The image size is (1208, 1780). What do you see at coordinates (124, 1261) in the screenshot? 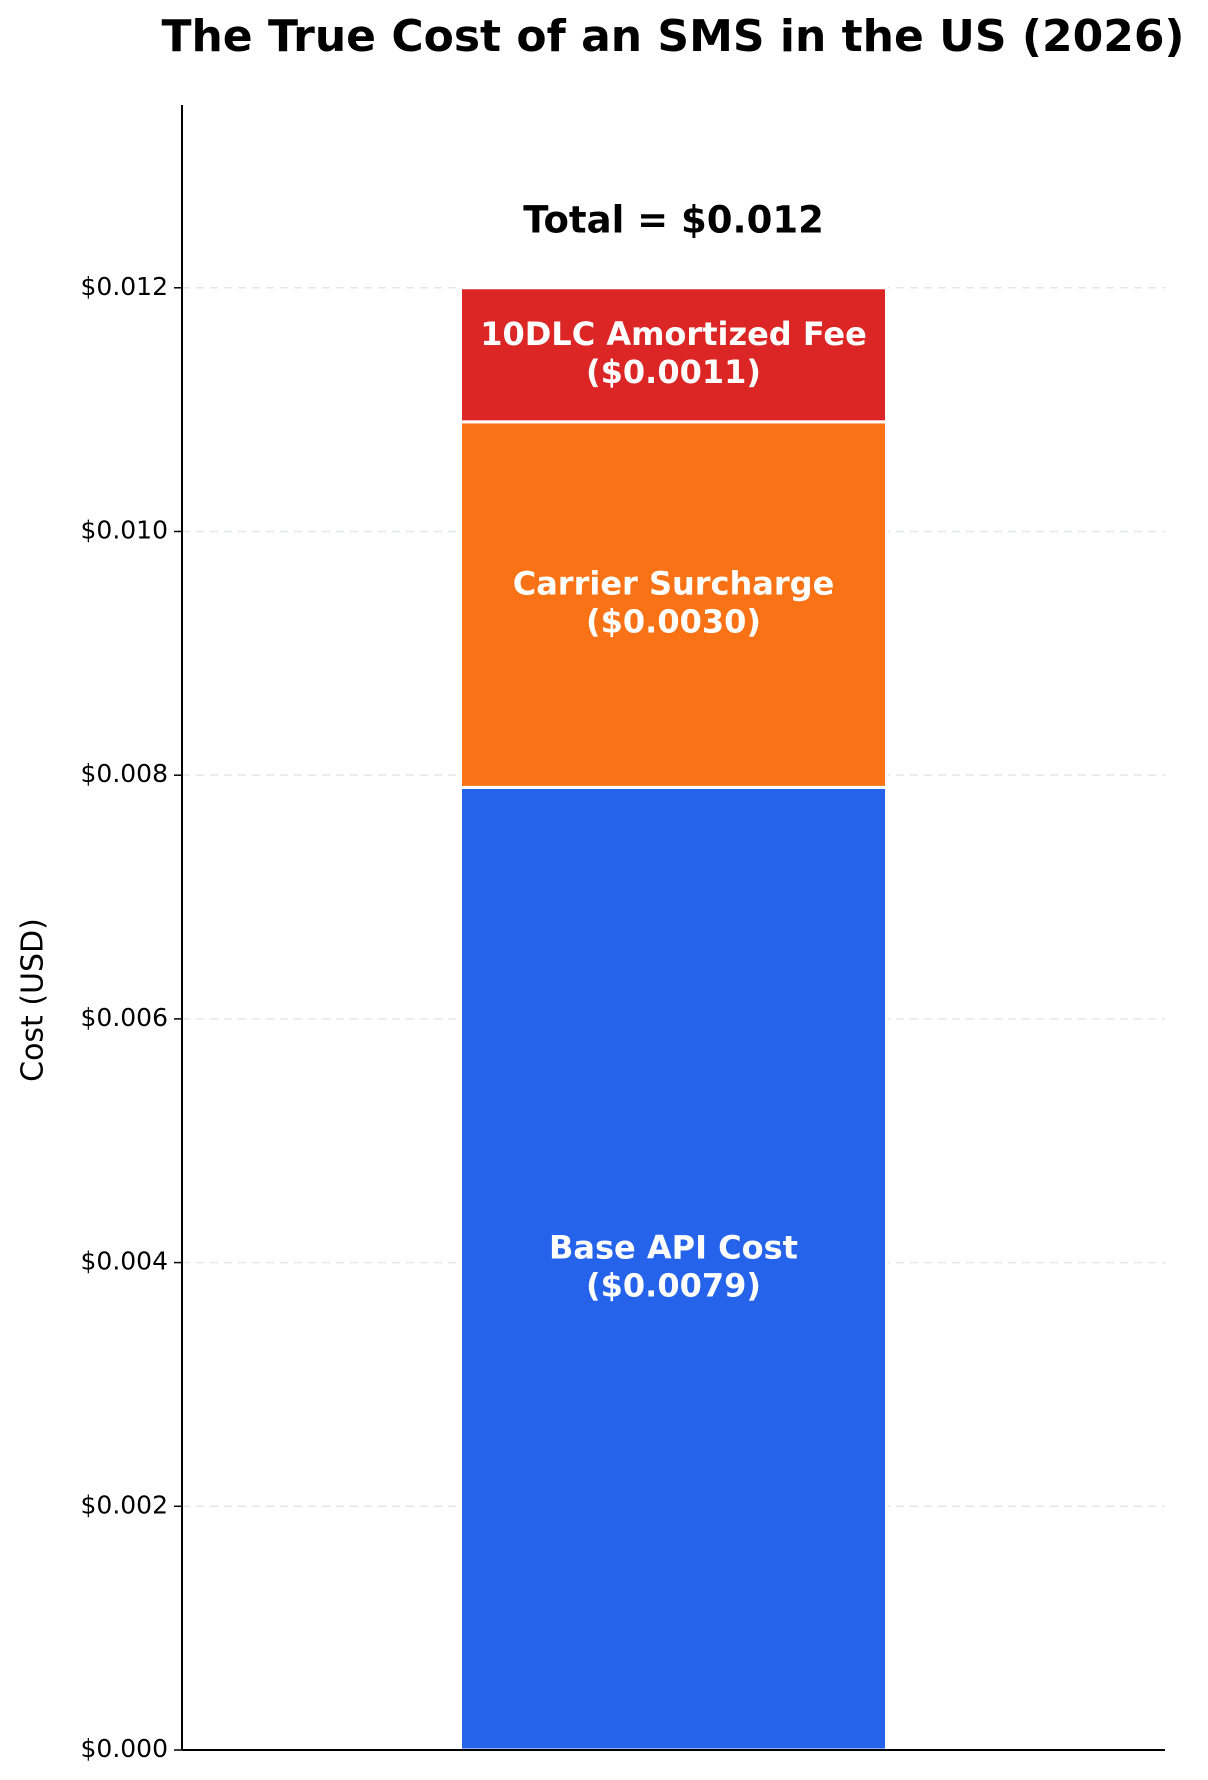
I see `y-tick-label: $0.004` at bounding box center [124, 1261].